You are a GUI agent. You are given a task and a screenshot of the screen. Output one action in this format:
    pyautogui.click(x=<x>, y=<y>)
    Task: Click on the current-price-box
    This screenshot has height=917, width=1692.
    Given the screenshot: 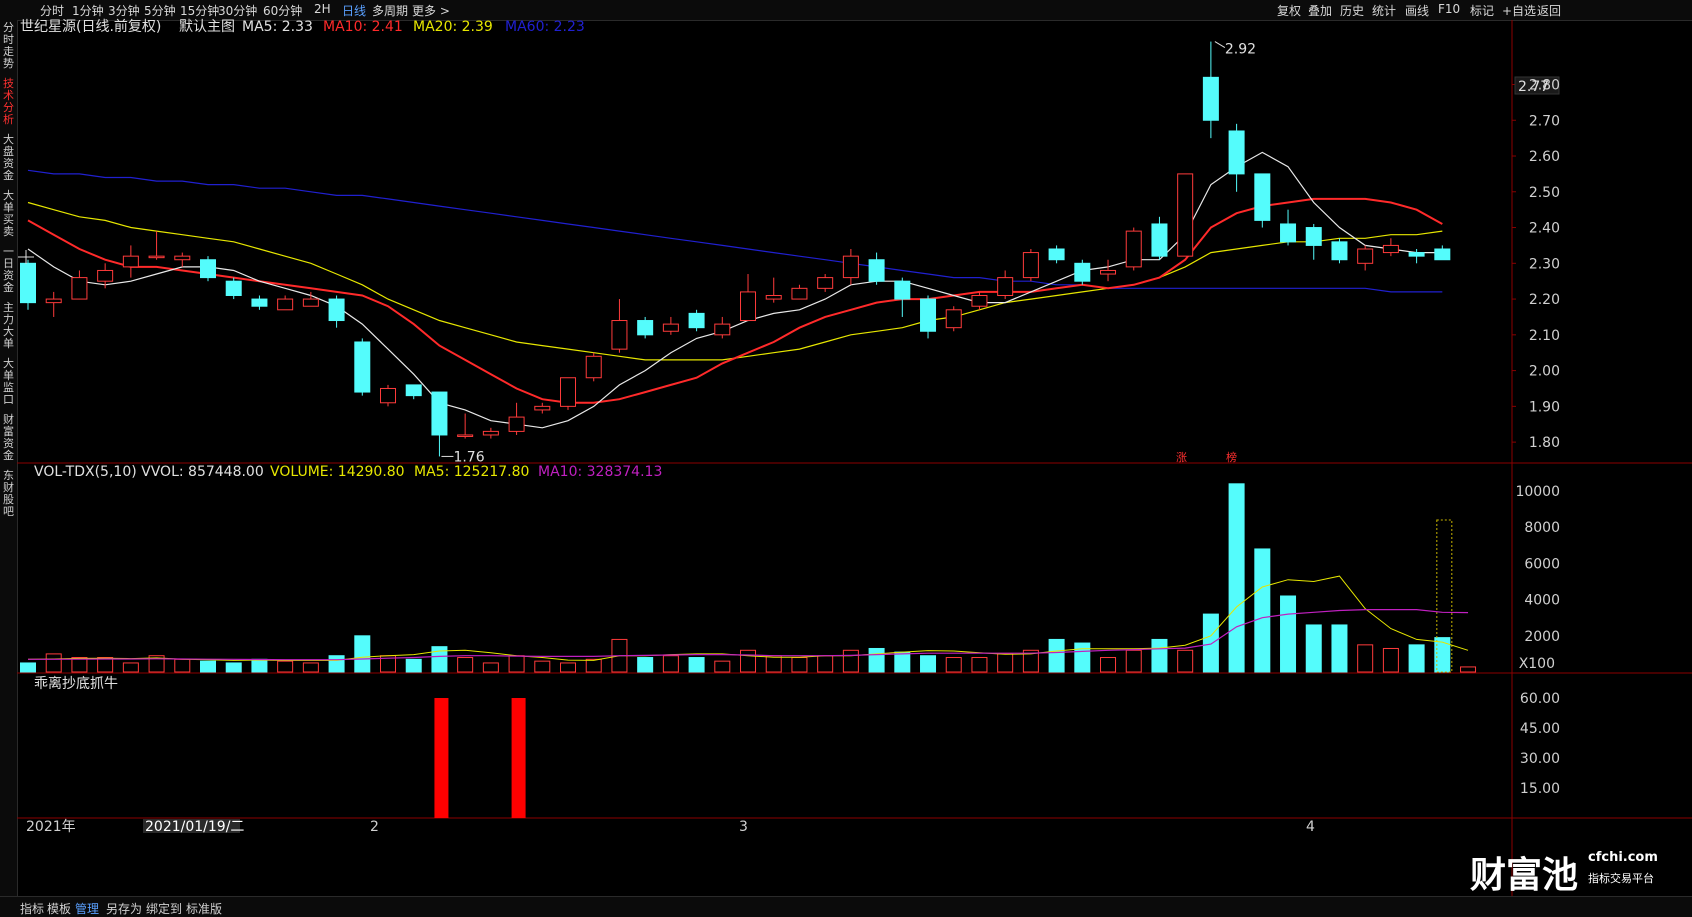 What is the action you would take?
    pyautogui.click(x=1537, y=85)
    